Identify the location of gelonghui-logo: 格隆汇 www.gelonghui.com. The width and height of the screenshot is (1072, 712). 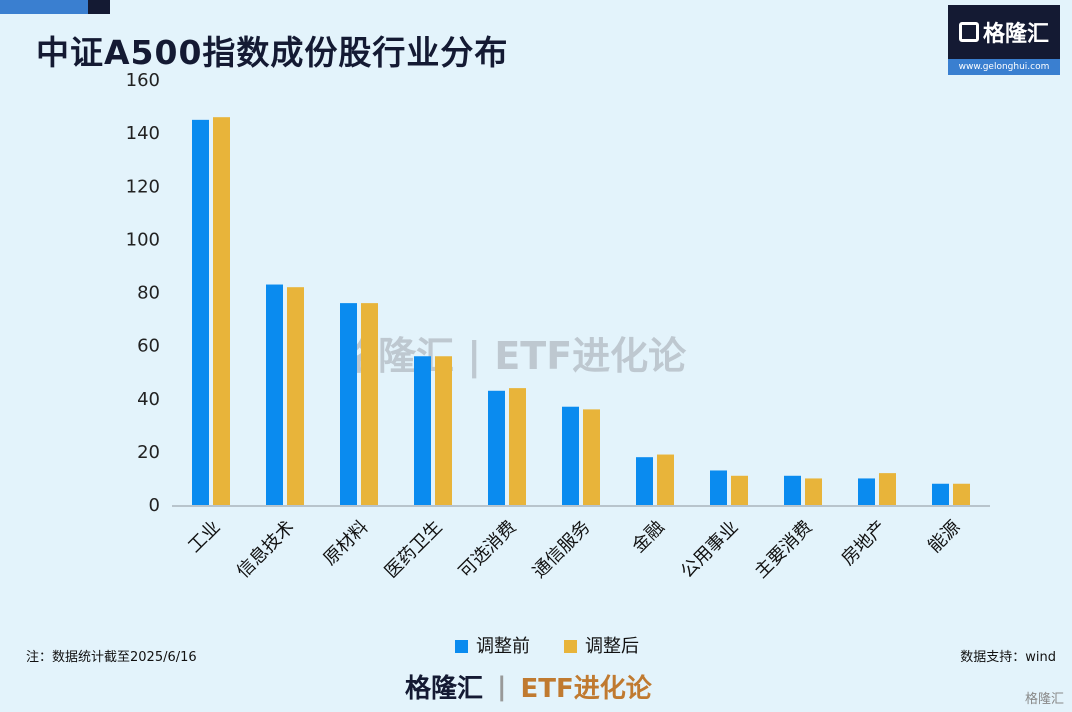
(1004, 40).